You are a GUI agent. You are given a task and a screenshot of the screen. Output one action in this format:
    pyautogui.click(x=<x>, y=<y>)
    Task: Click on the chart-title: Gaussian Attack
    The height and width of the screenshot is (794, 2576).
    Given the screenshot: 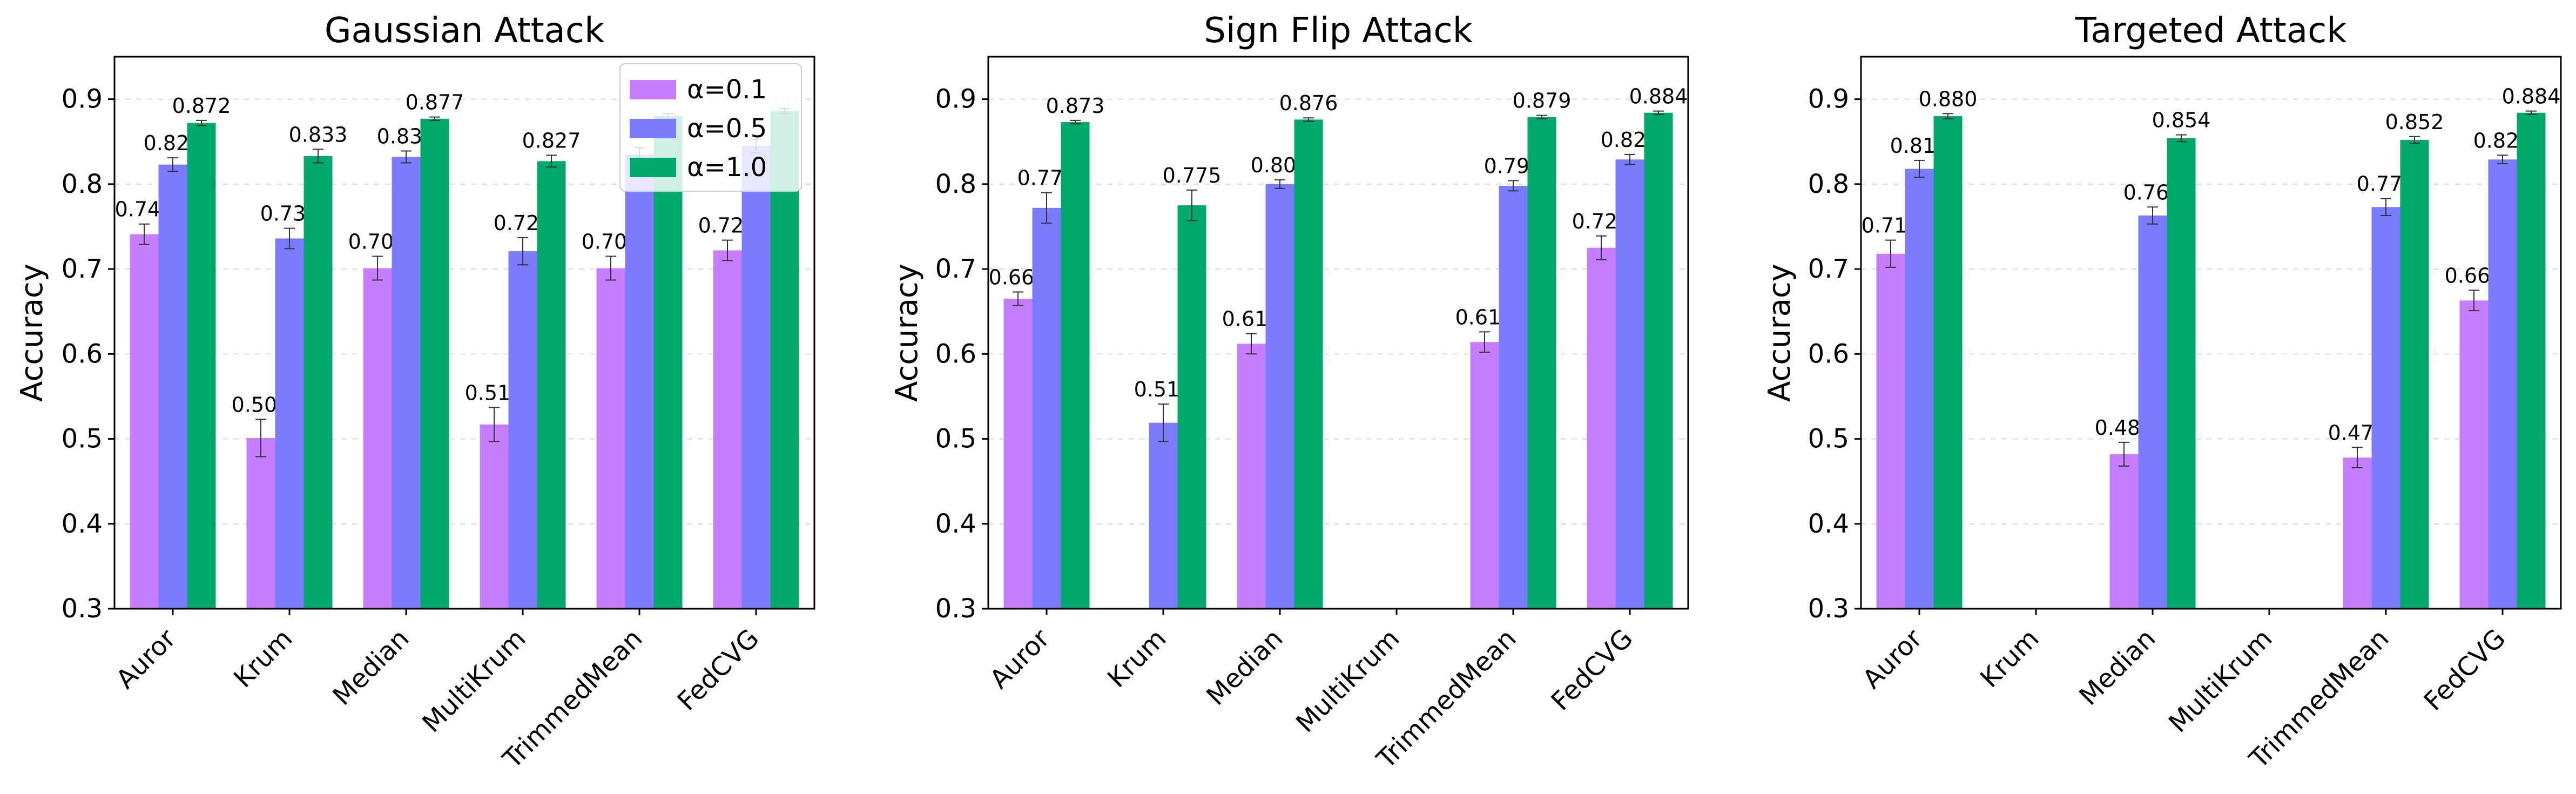 What is the action you would take?
    pyautogui.click(x=464, y=31)
    